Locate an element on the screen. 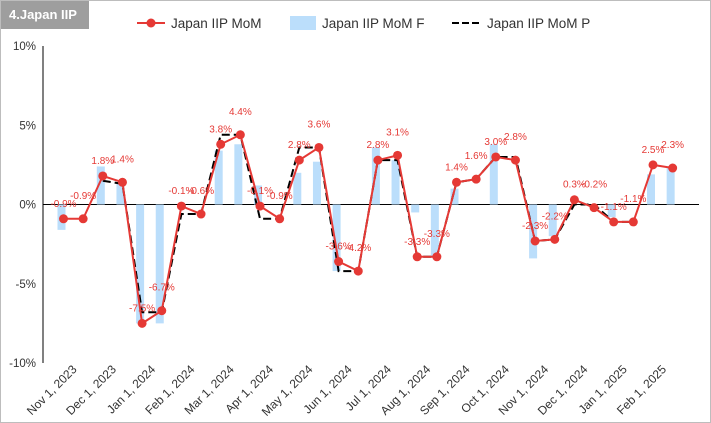 This screenshot has width=711, height=423. panel-tag: 4.Japan IIP is located at coordinates (45, 15).